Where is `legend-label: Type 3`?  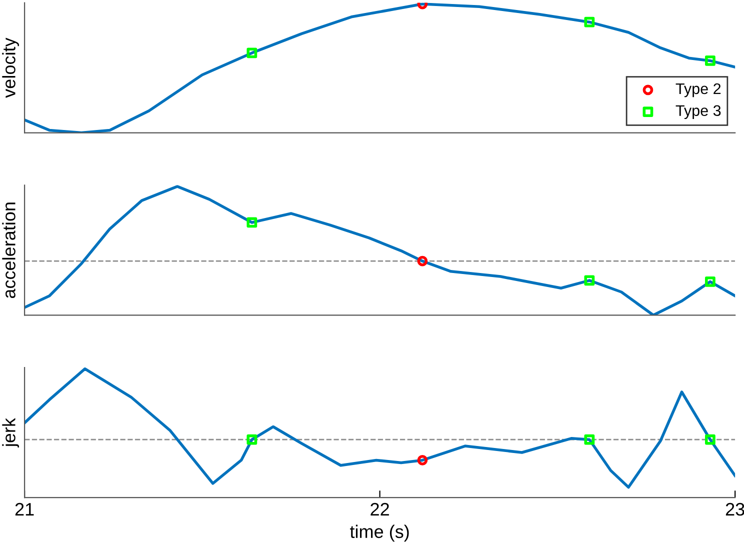
legend-label: Type 3 is located at coordinates (698, 112).